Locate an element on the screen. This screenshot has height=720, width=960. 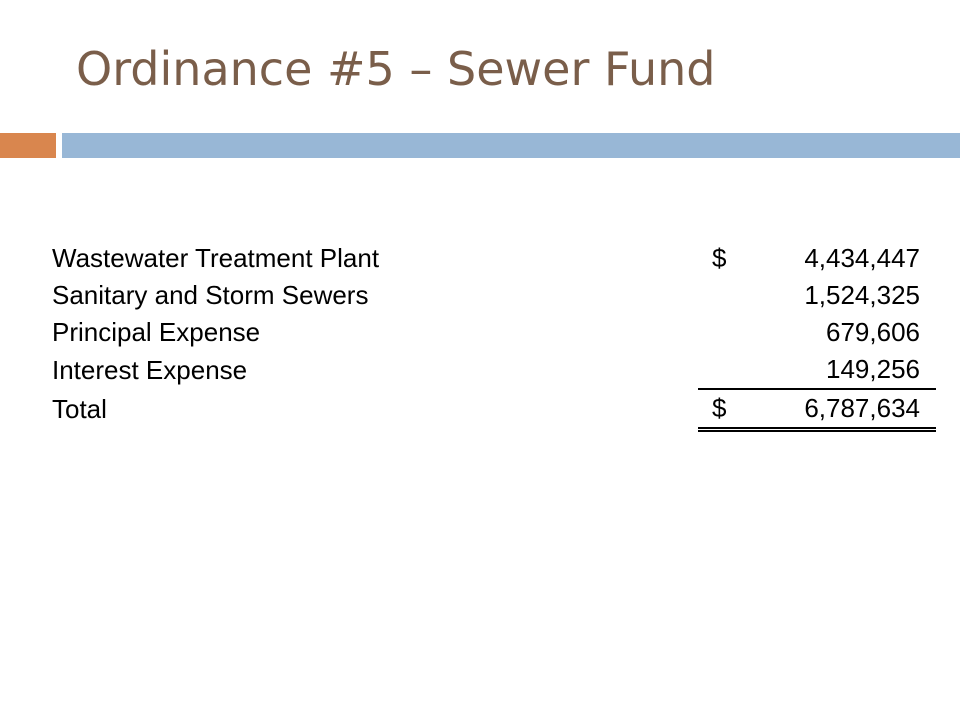
currency-symbol: $ is located at coordinates (719, 258).